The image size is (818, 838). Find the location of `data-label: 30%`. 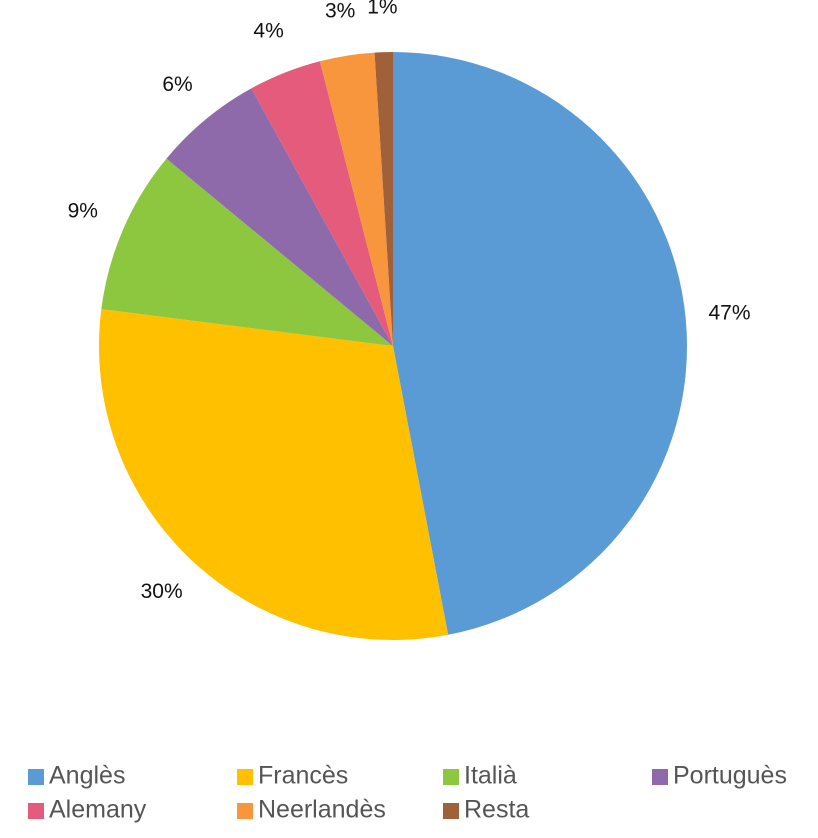

data-label: 30% is located at coordinates (162, 591).